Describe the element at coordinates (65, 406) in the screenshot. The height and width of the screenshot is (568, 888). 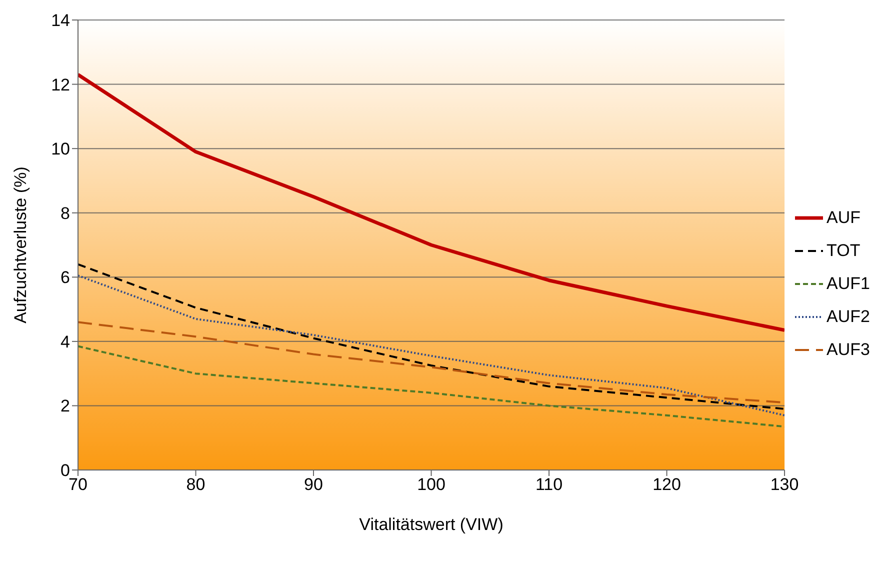
I see `y-tick-label: 2` at that location.